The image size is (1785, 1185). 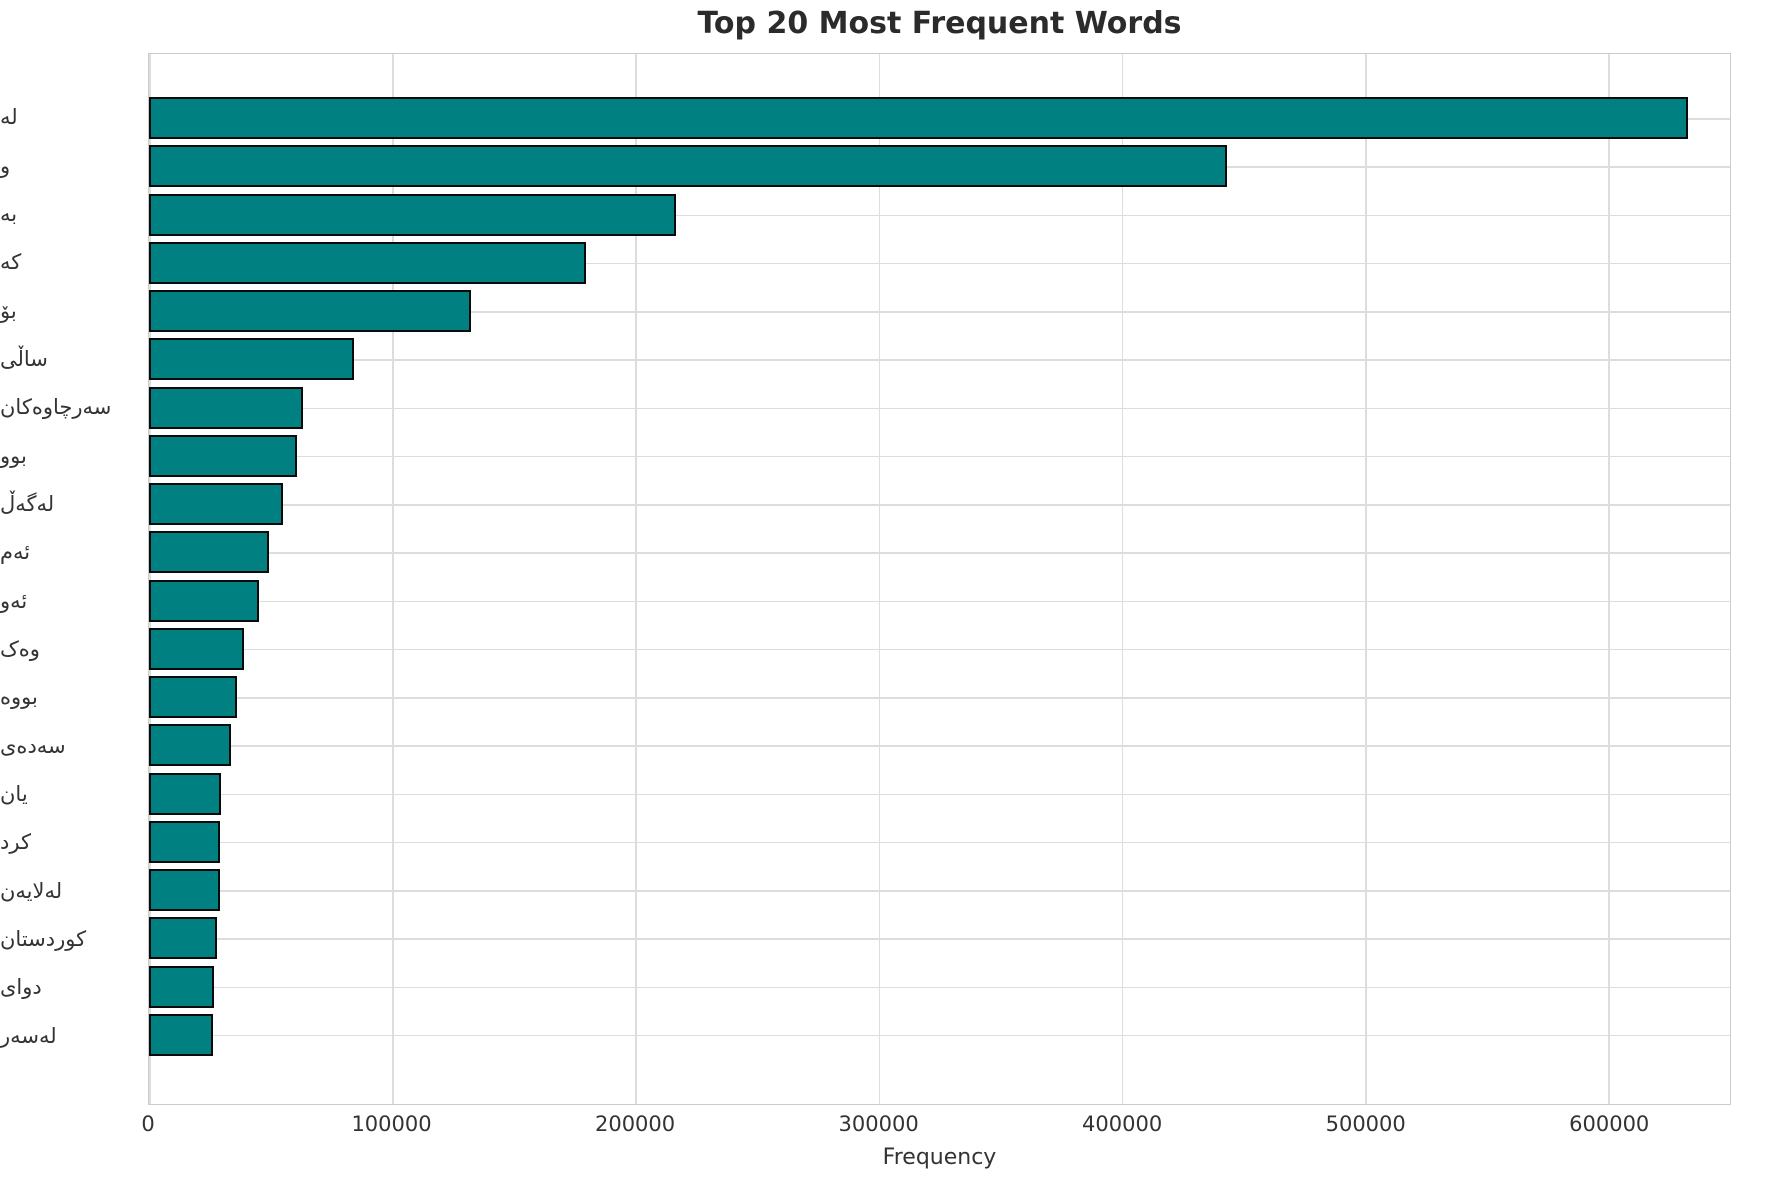 I want to click on x-tick-label: 100000, so click(x=391, y=1124).